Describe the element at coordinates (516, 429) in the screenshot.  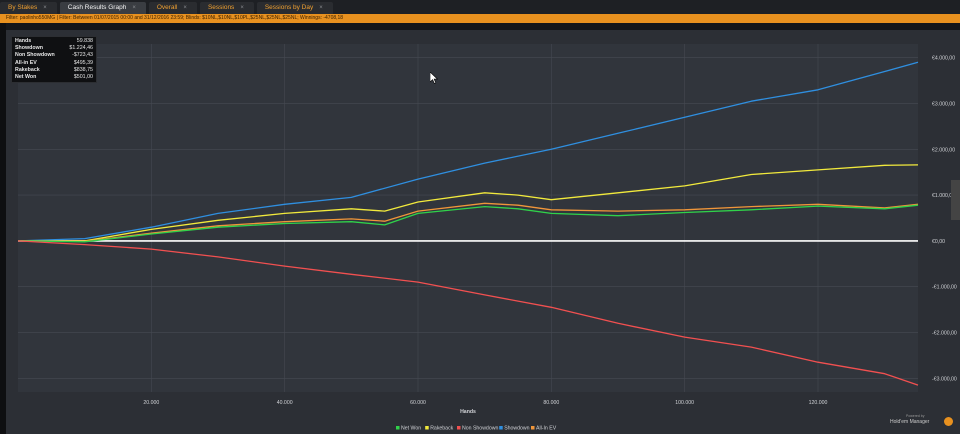
I see `legend-label: Showdown` at that location.